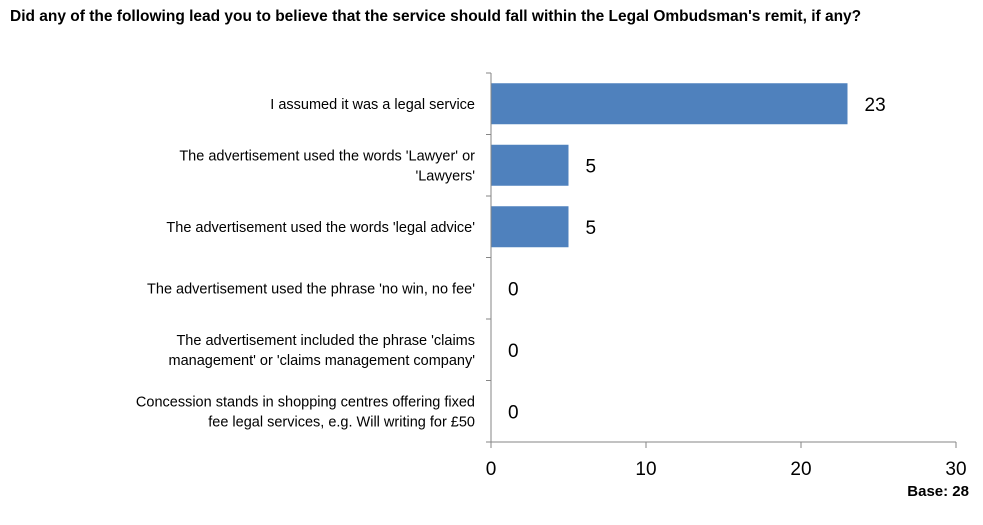  I want to click on base-note: Base: 28, so click(938, 491).